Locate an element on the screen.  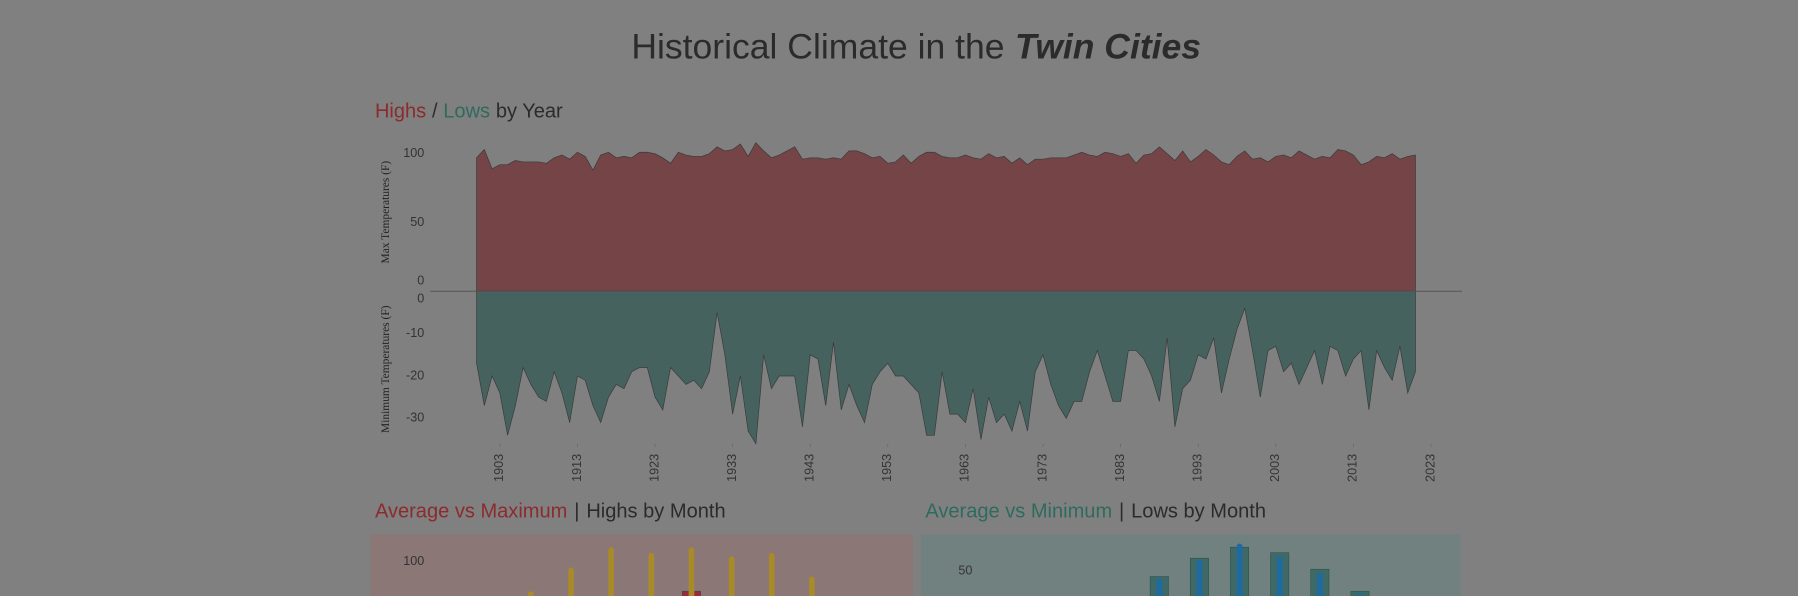
y-axis-title: Max Temperatures (F) is located at coordinates (386, 212).